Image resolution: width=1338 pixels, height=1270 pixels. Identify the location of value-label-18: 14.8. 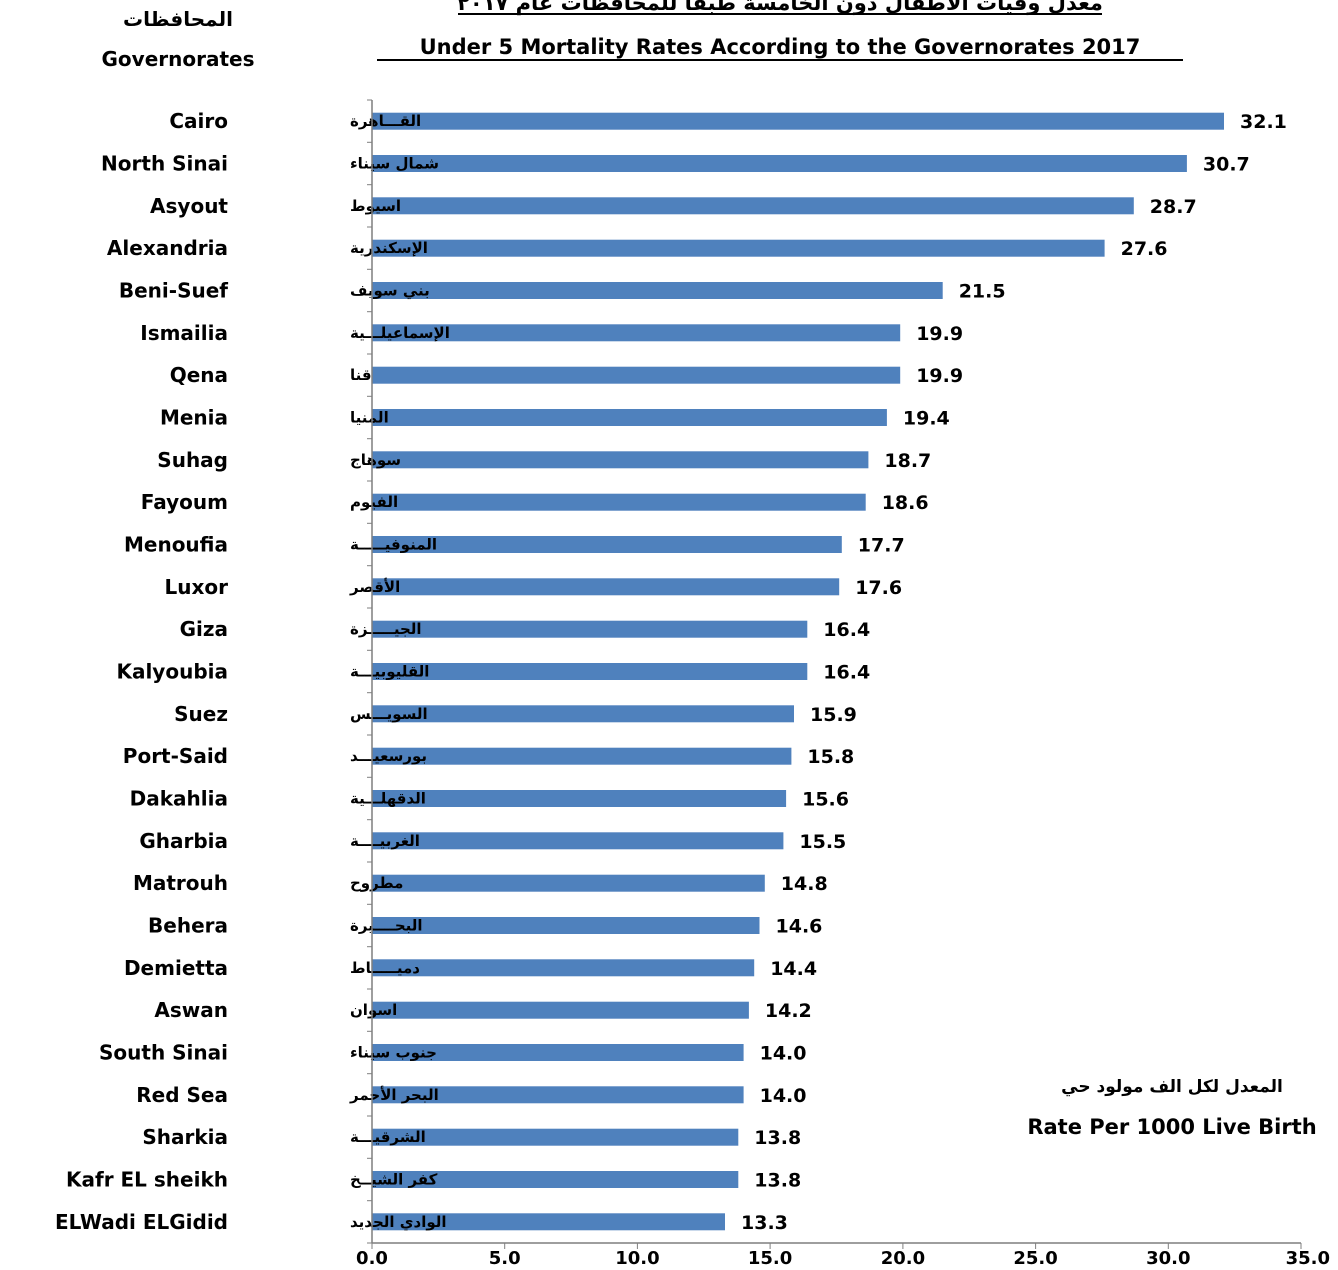
(804, 884).